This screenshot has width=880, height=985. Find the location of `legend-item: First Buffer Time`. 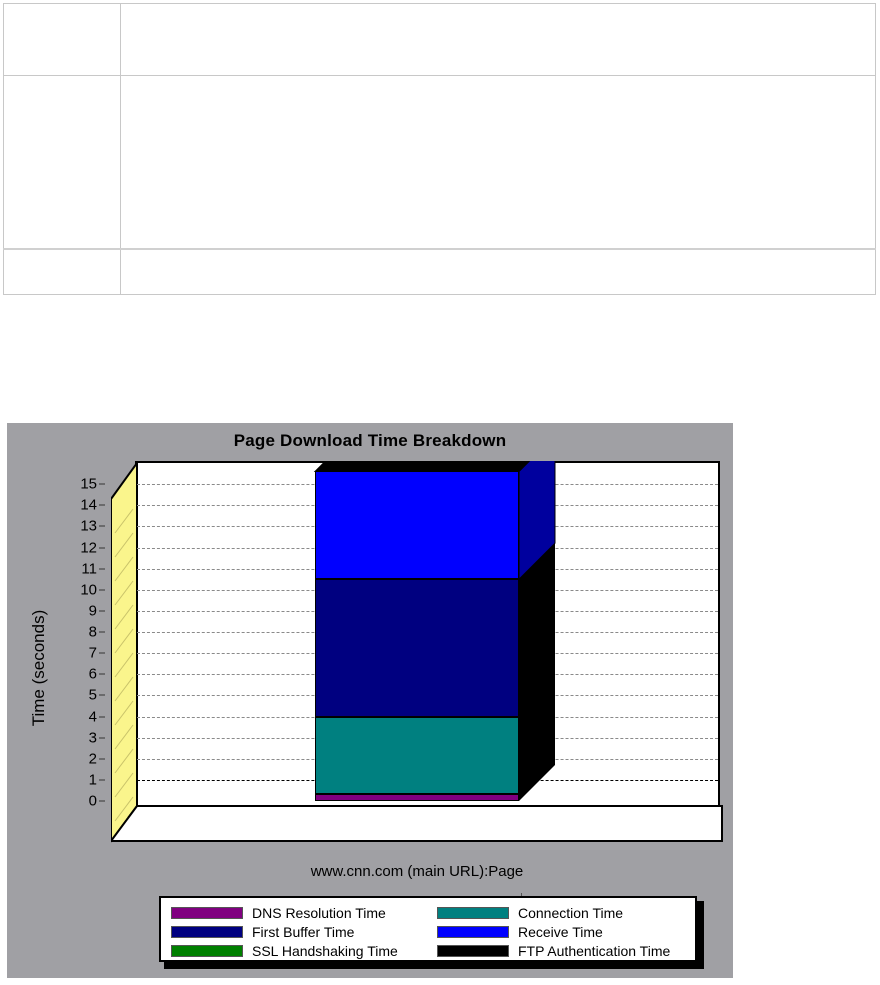

legend-item: First Buffer Time is located at coordinates (284, 931).